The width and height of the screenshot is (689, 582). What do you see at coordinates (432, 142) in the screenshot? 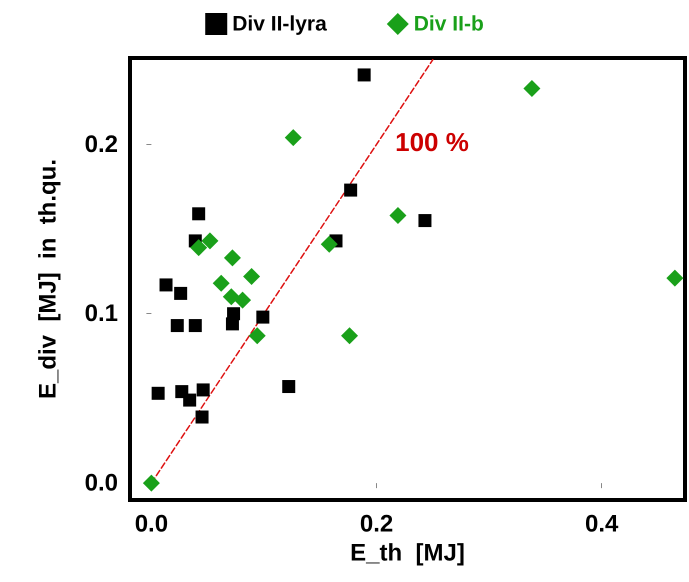
I see `annotation: 100 %` at bounding box center [432, 142].